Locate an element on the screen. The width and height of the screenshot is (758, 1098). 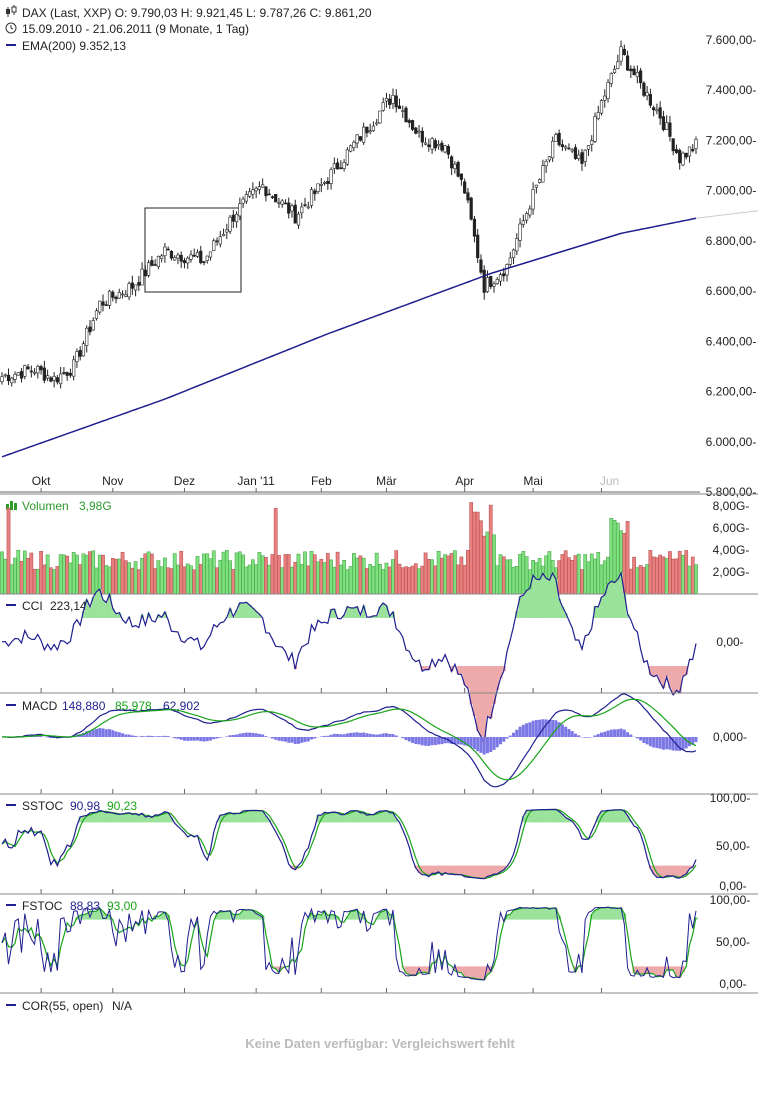
fstoc-label: FSTOC is located at coordinates (42, 906).